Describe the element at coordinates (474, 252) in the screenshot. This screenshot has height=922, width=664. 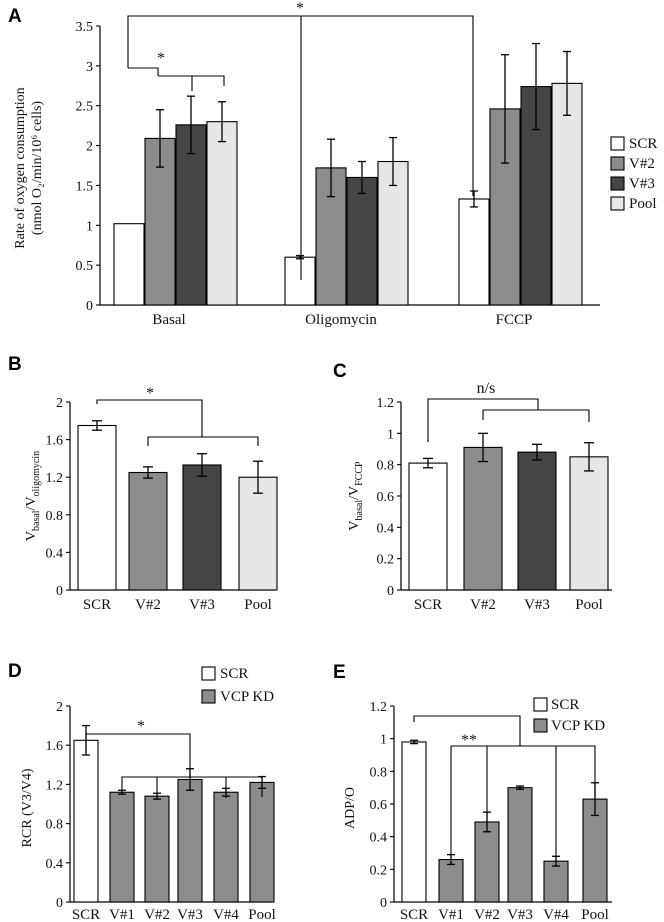
I see `bar-scr-fccp` at that location.